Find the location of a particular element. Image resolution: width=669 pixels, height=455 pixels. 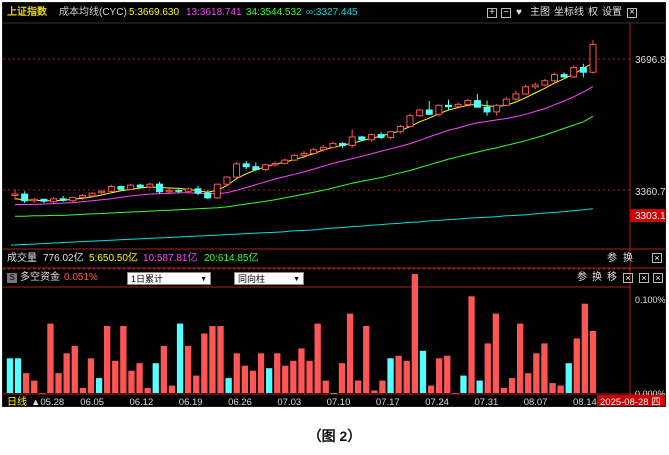

x-tick-date: 07.24 is located at coordinates (437, 402).